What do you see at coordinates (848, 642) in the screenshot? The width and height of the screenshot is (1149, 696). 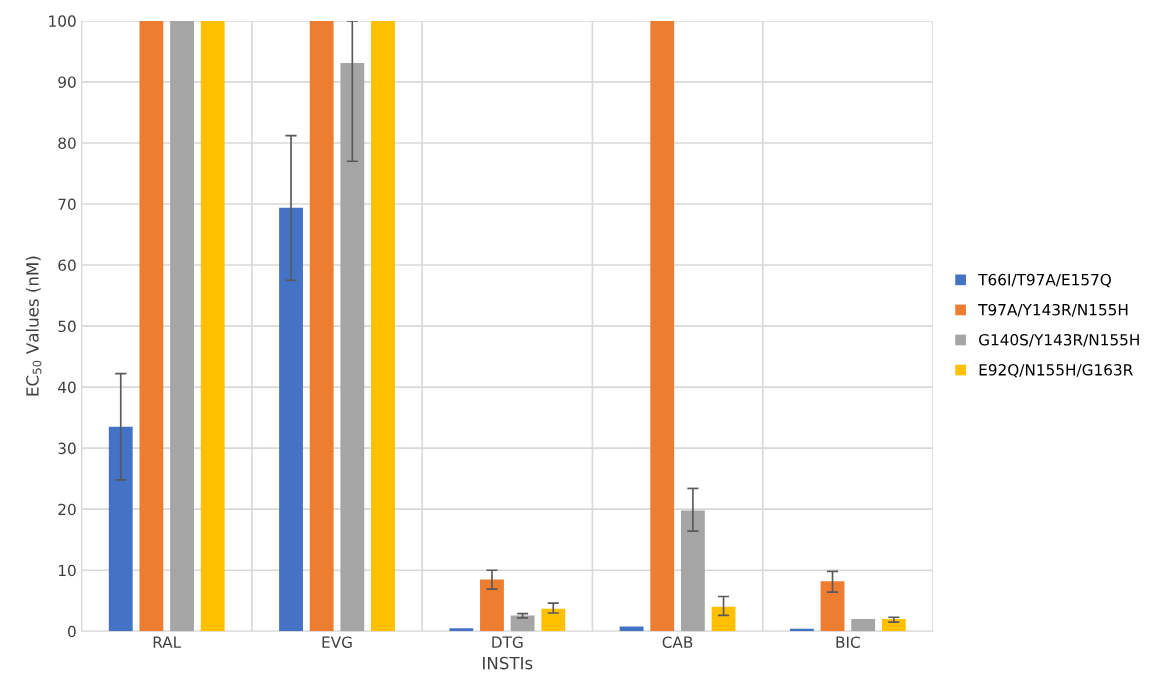 I see `x-tick-label: BIC` at bounding box center [848, 642].